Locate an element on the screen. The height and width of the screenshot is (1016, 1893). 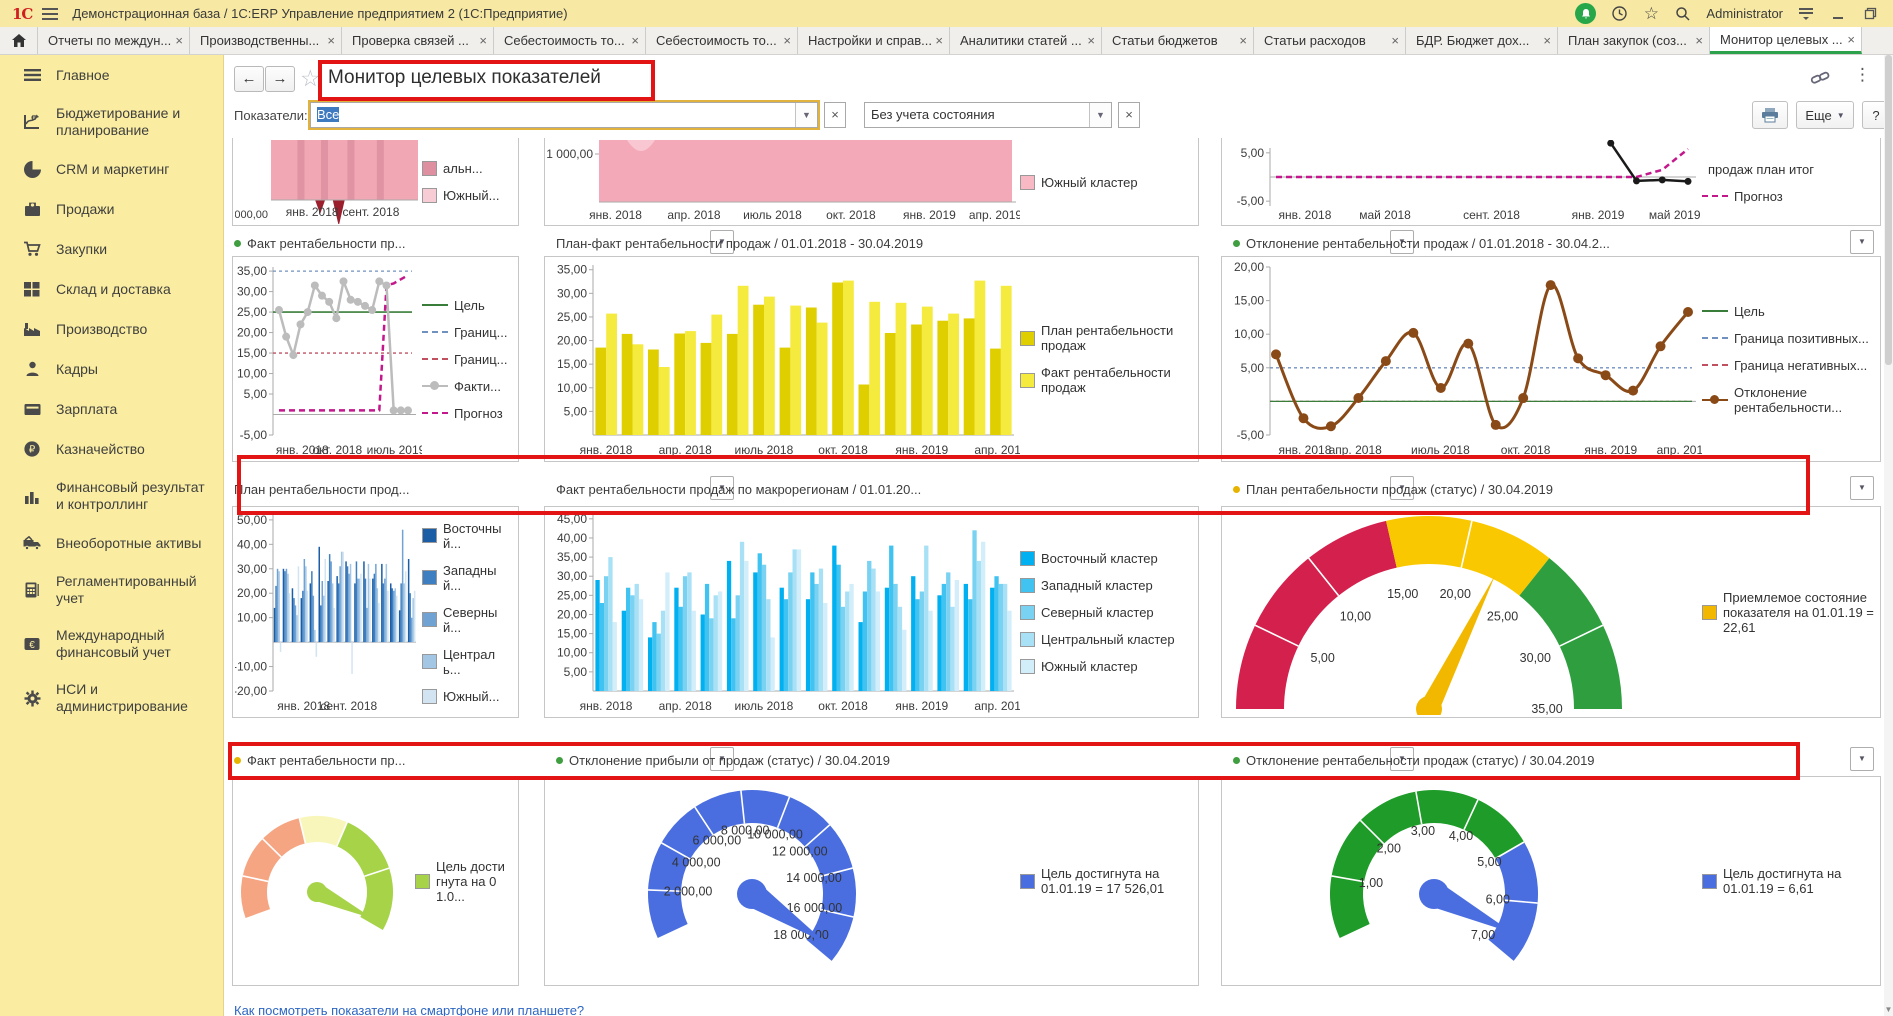
tab-settings: Настройки и справ... × is located at coordinates (874, 40).